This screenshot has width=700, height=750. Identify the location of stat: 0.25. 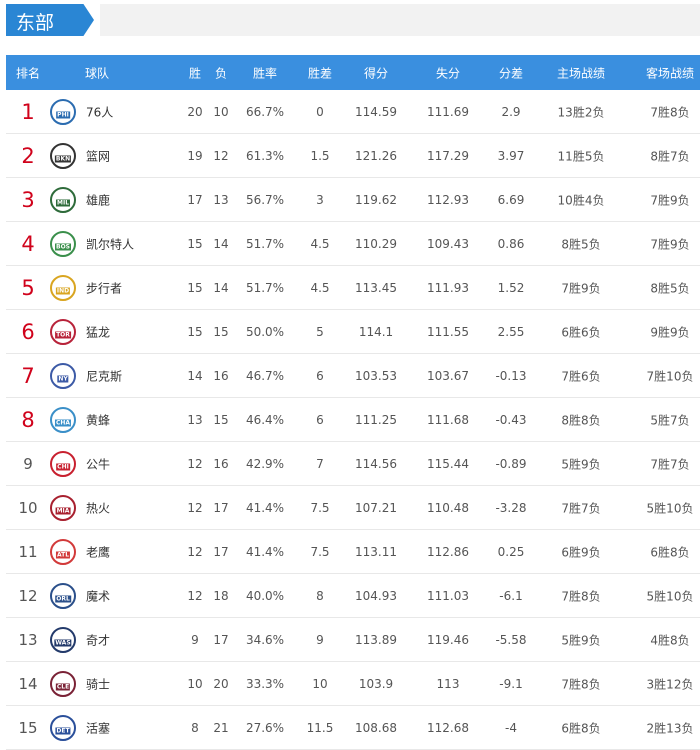
(511, 552).